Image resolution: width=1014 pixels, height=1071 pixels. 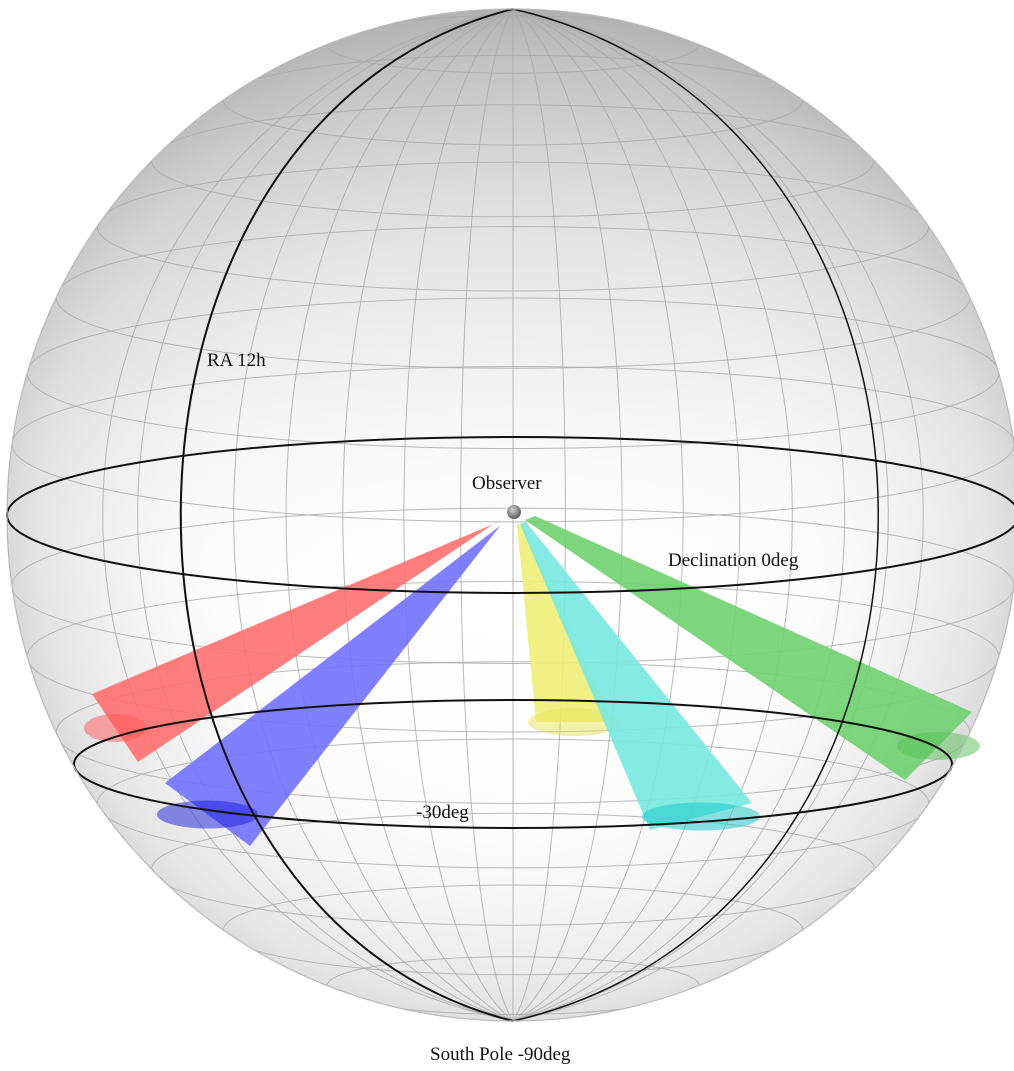 I want to click on declination-minus30-circle, so click(x=513, y=764).